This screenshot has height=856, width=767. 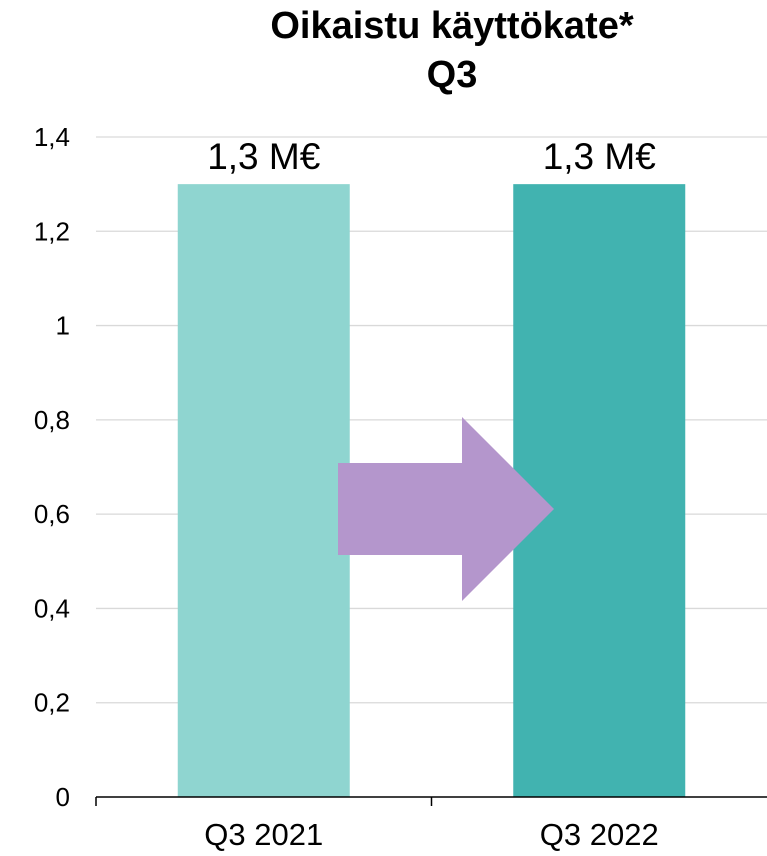 I want to click on chart-title-line-1: Oikaistu käyttökate*, so click(x=451, y=26).